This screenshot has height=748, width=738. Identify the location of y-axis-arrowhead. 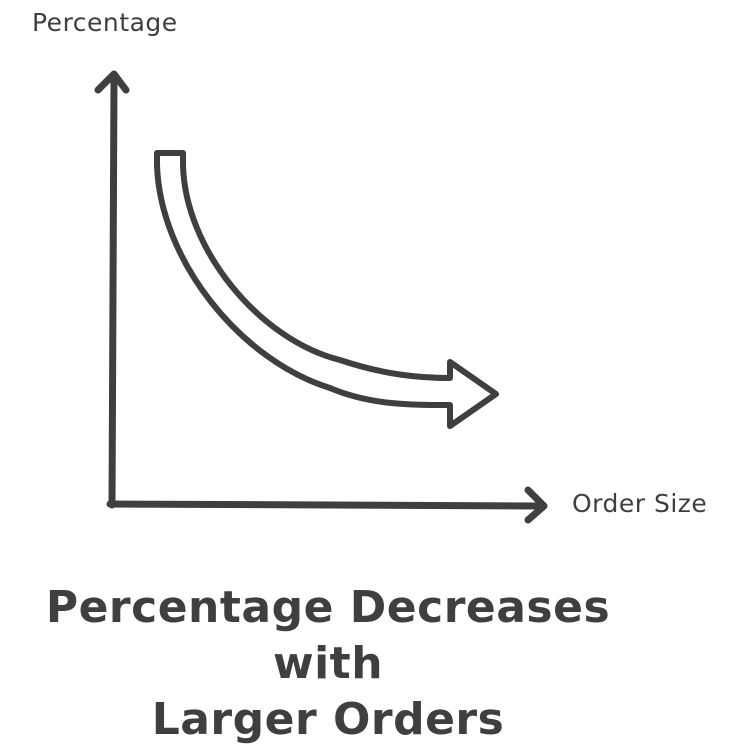
(112, 82).